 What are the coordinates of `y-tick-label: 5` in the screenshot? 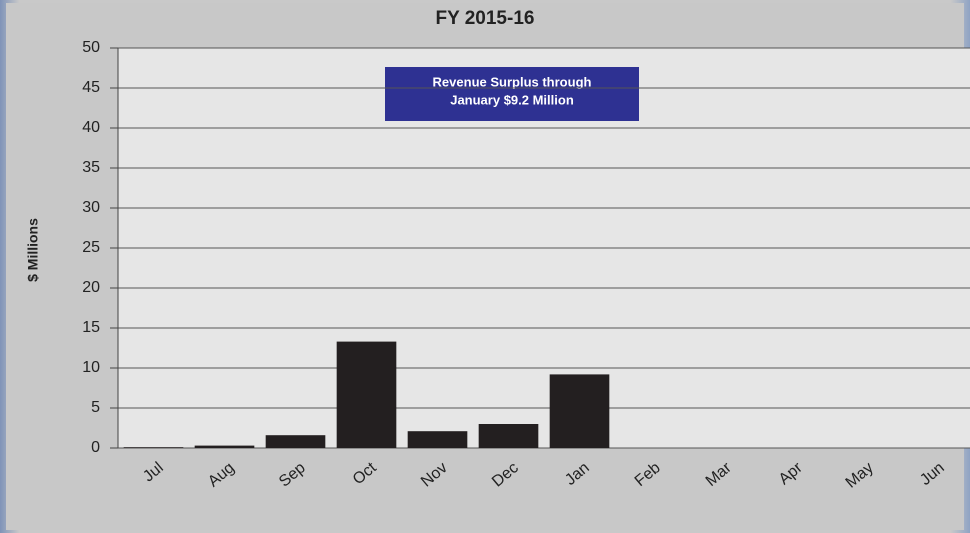 It's located at (95, 407).